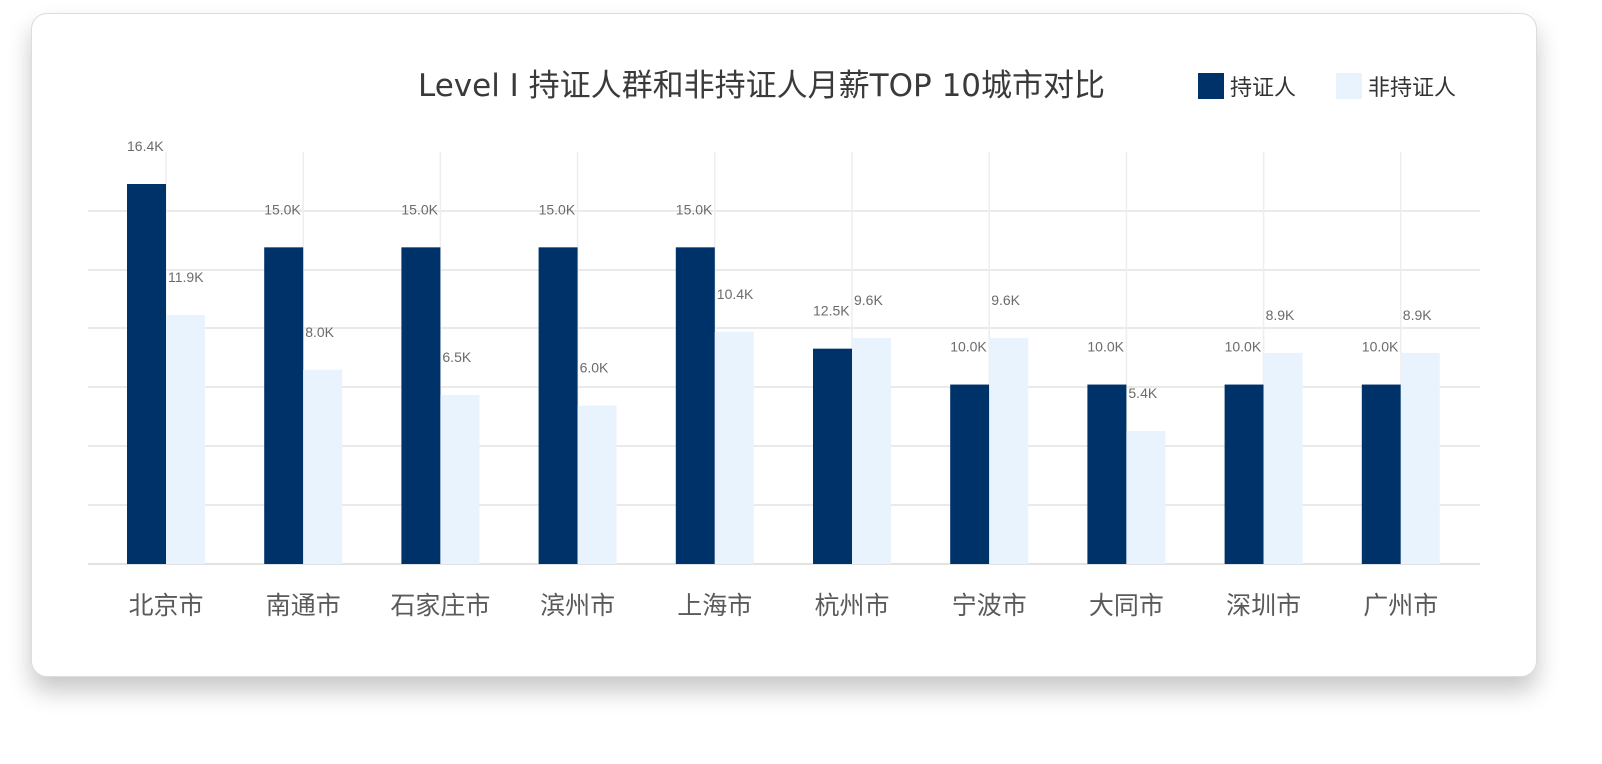  I want to click on x-tick-label-7: 大同市, so click(1126, 605).